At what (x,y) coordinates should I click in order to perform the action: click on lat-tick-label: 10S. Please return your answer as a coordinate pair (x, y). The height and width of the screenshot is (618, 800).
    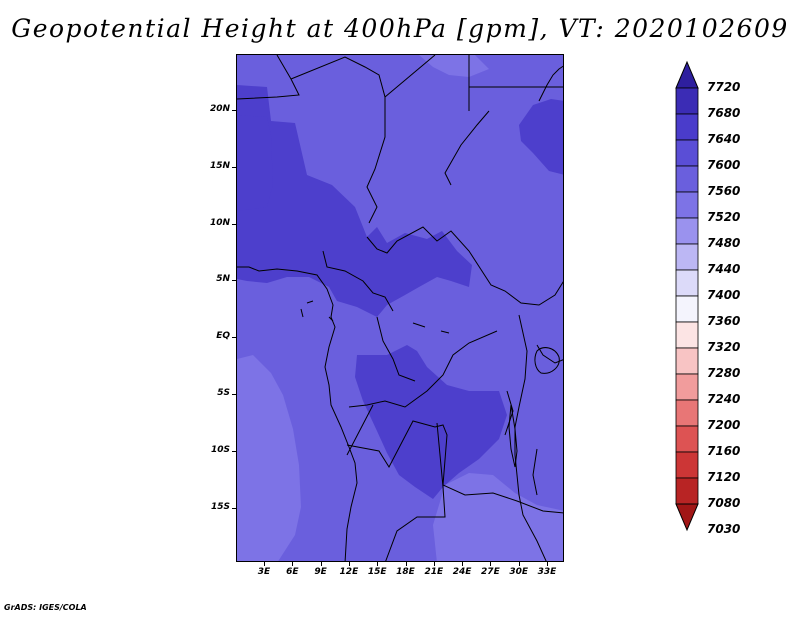
    Looking at the image, I should click on (220, 449).